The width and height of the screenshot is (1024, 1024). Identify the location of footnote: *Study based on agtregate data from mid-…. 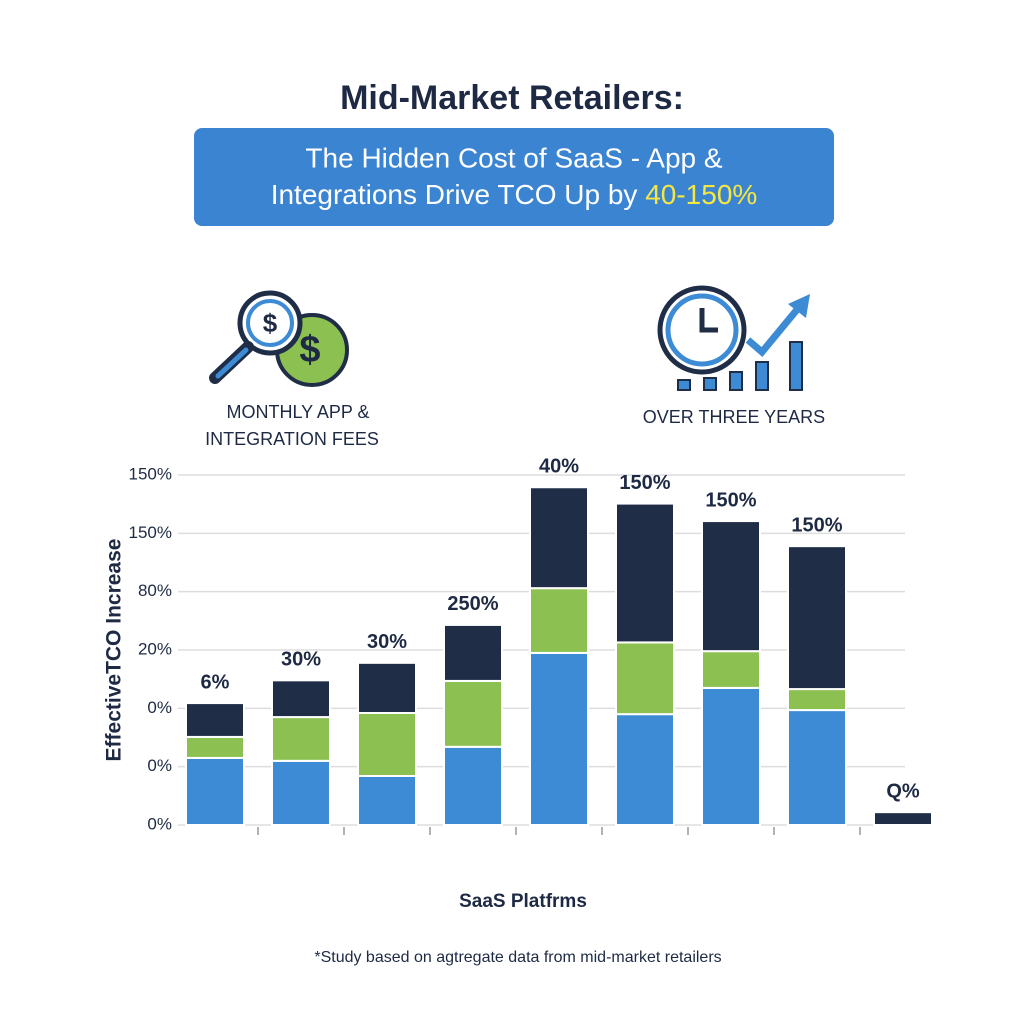
(517, 957).